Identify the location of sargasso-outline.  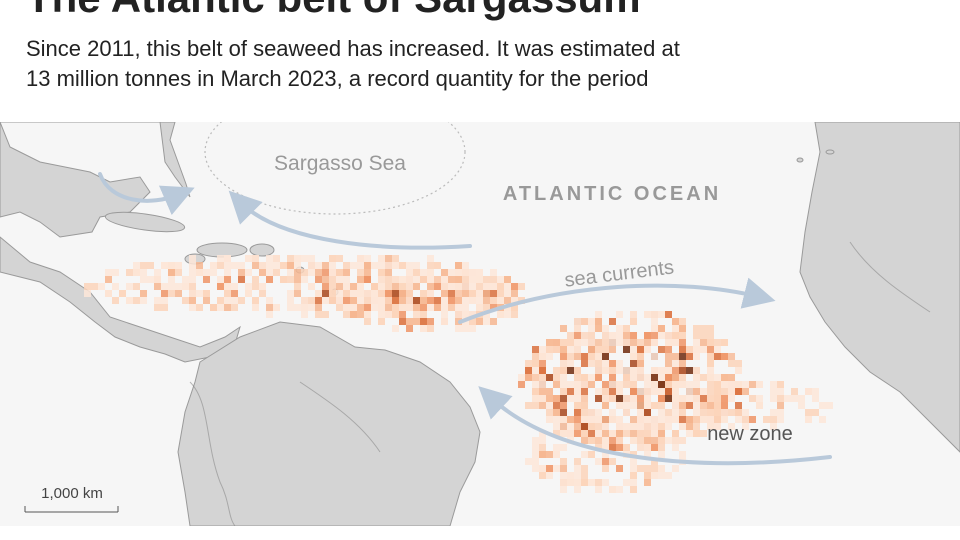
(335, 168).